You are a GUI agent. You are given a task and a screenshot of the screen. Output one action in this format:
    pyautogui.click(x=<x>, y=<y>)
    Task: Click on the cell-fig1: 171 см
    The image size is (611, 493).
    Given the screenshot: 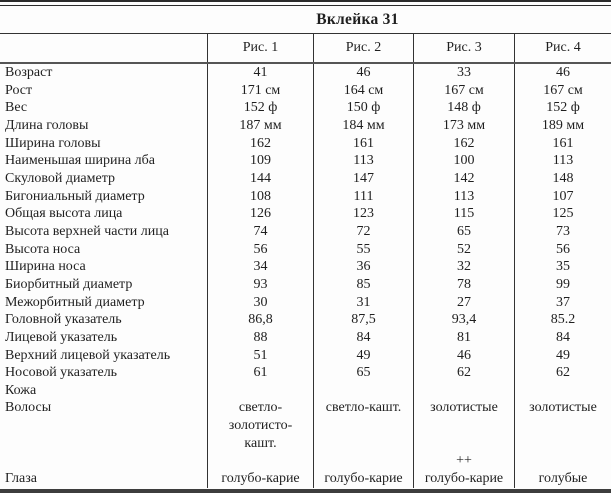 What is the action you would take?
    pyautogui.click(x=260, y=90)
    